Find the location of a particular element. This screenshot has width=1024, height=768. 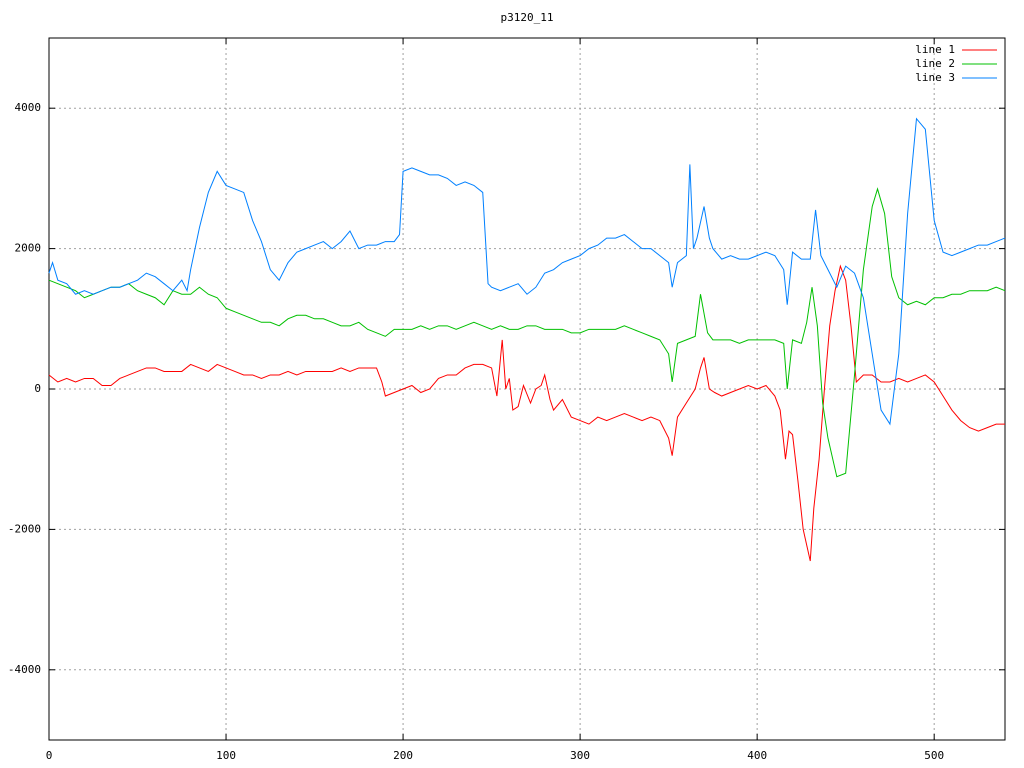

y-tick-label: 0 is located at coordinates (37, 388).